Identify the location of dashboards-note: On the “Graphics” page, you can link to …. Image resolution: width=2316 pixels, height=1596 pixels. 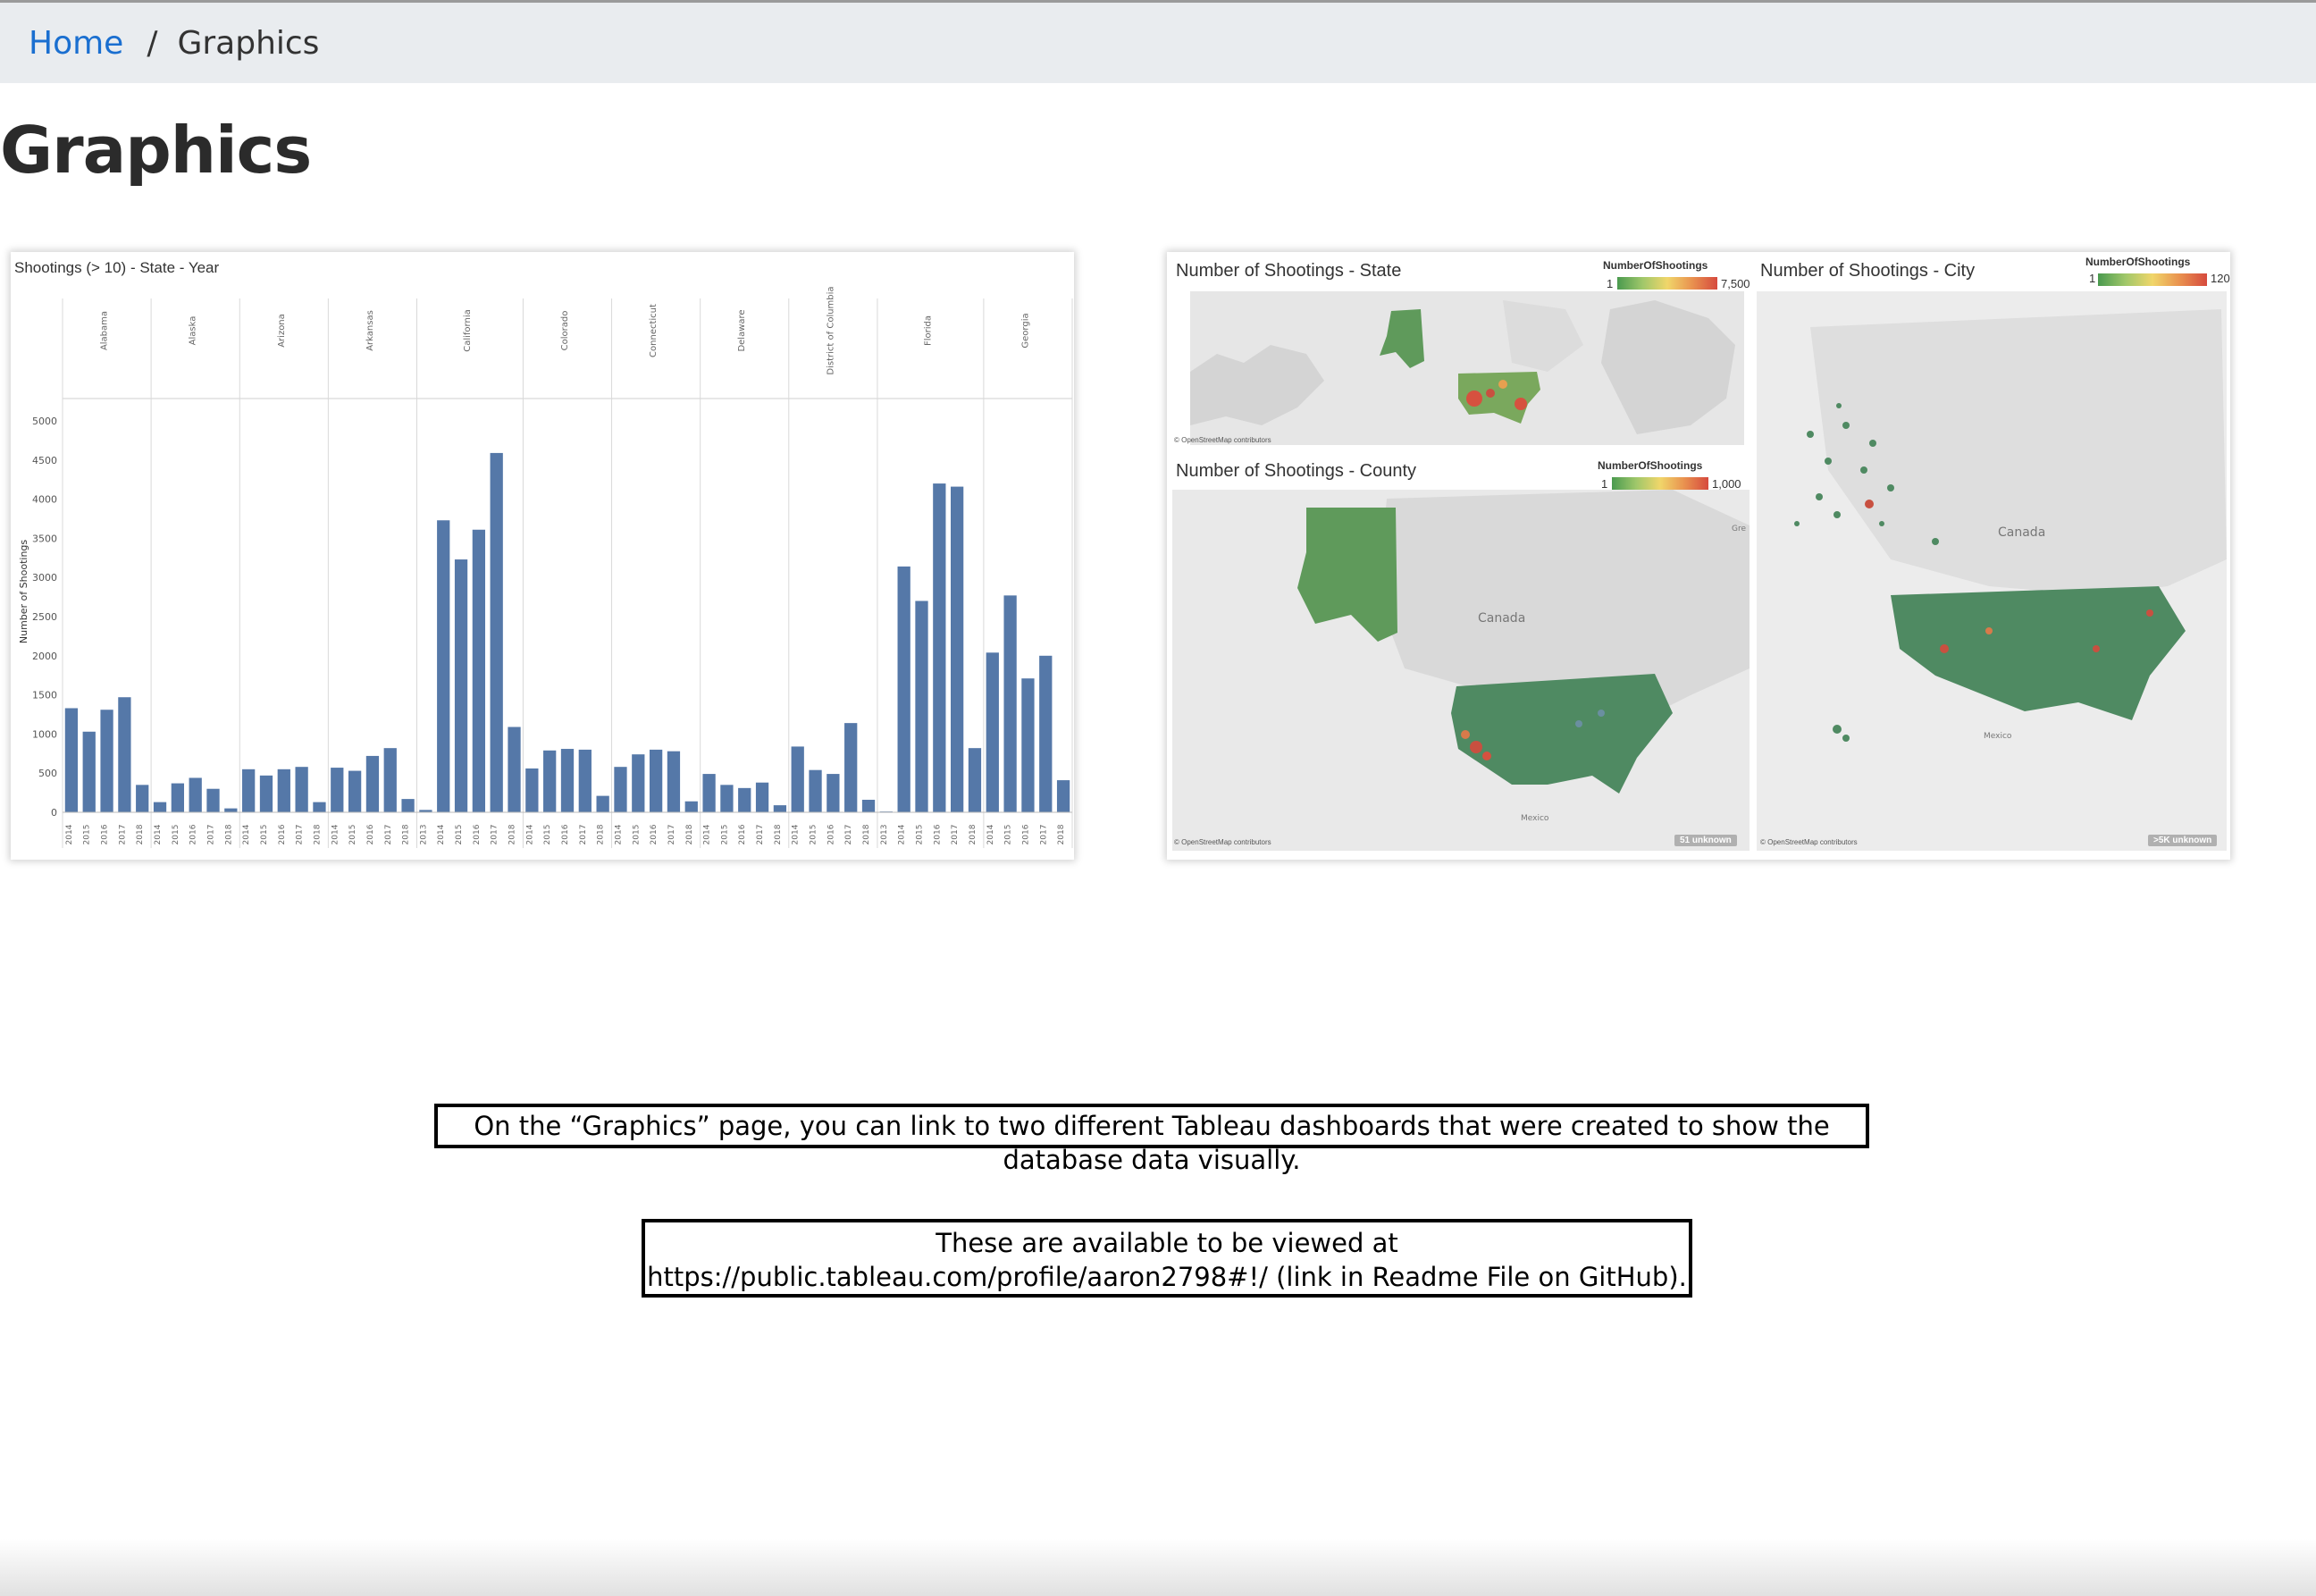
(1151, 1139).